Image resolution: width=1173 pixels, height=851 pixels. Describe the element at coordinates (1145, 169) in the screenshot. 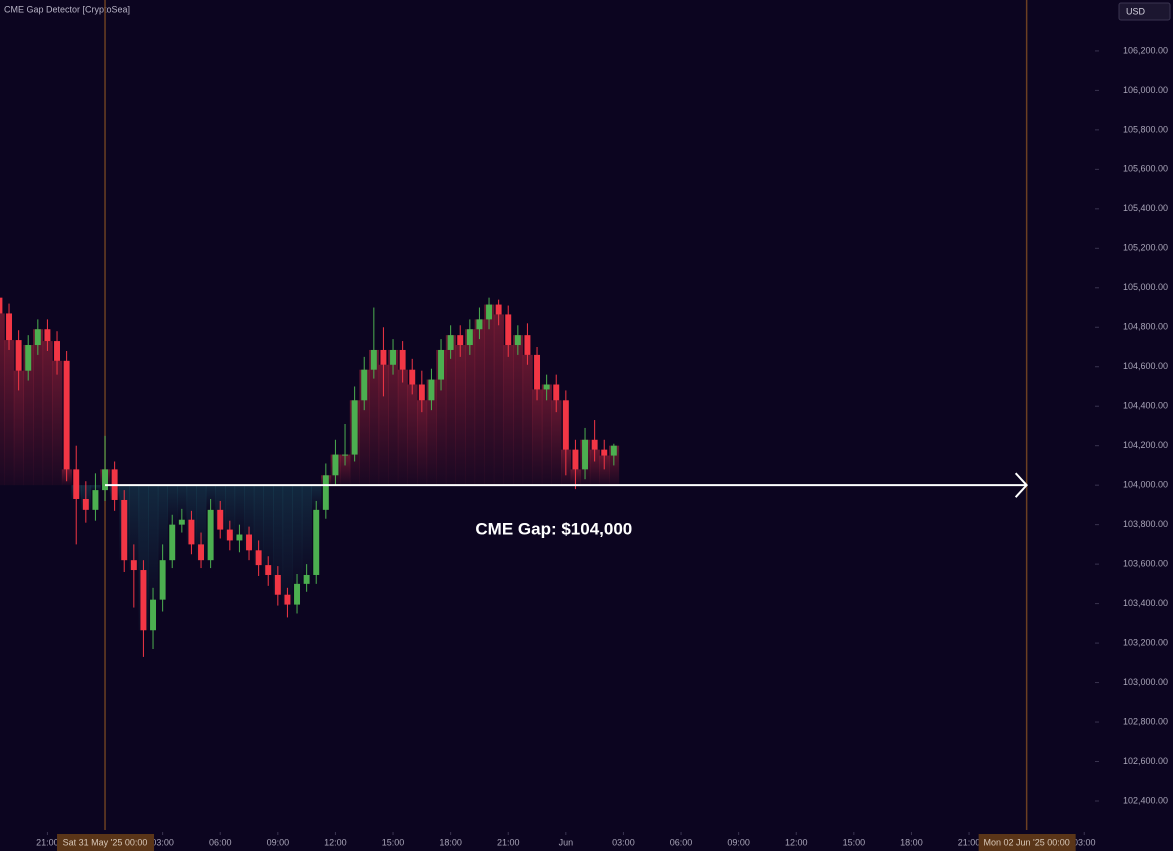

I see `y-tick-label: 105,600.00` at that location.